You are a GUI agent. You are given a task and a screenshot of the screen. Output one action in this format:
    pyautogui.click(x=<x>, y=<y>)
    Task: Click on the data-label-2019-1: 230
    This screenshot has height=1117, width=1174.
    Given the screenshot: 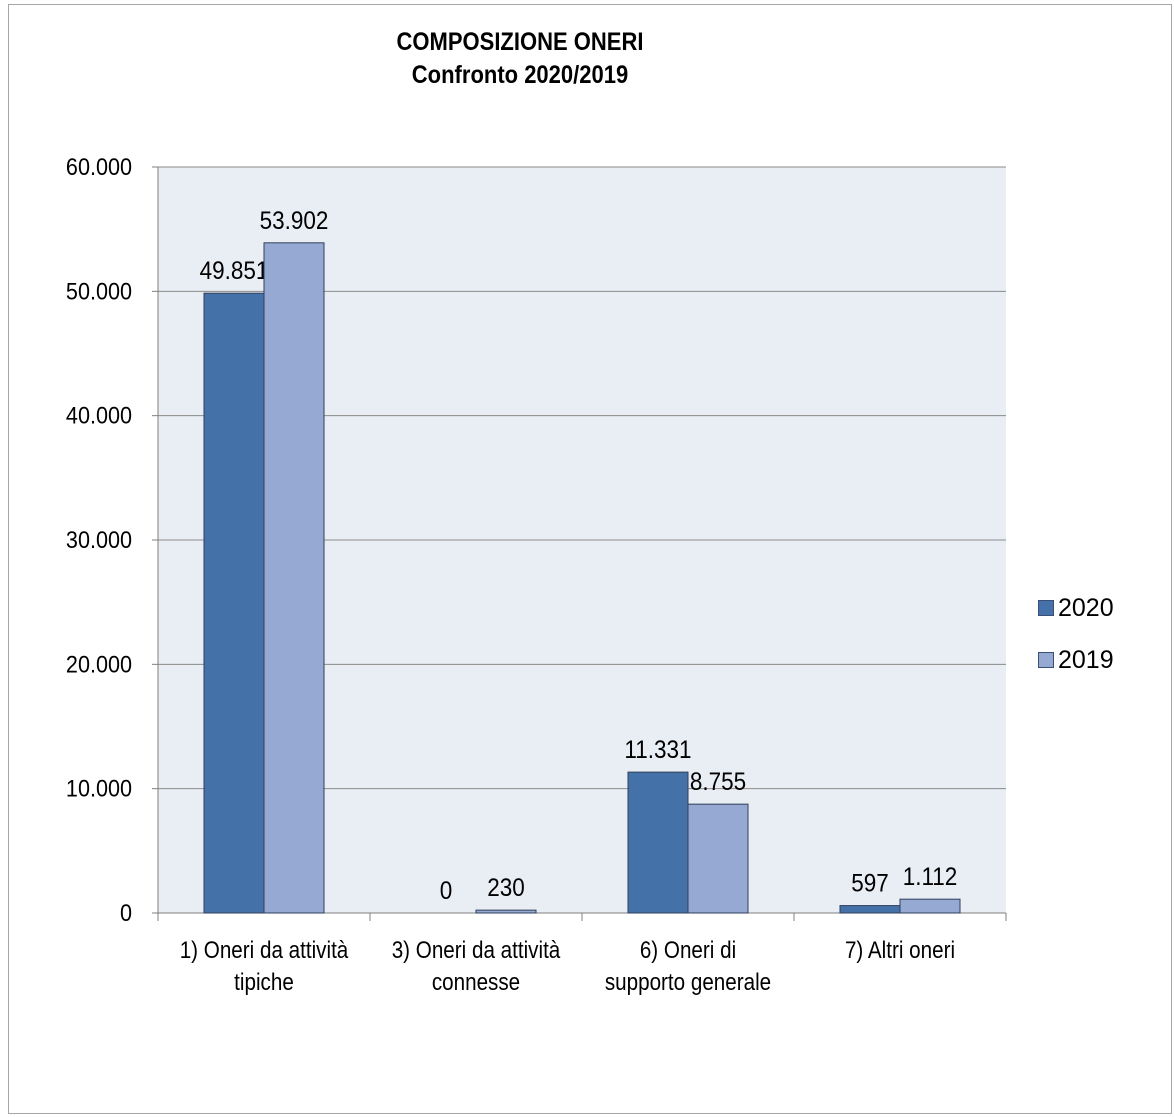 What is the action you would take?
    pyautogui.click(x=506, y=888)
    